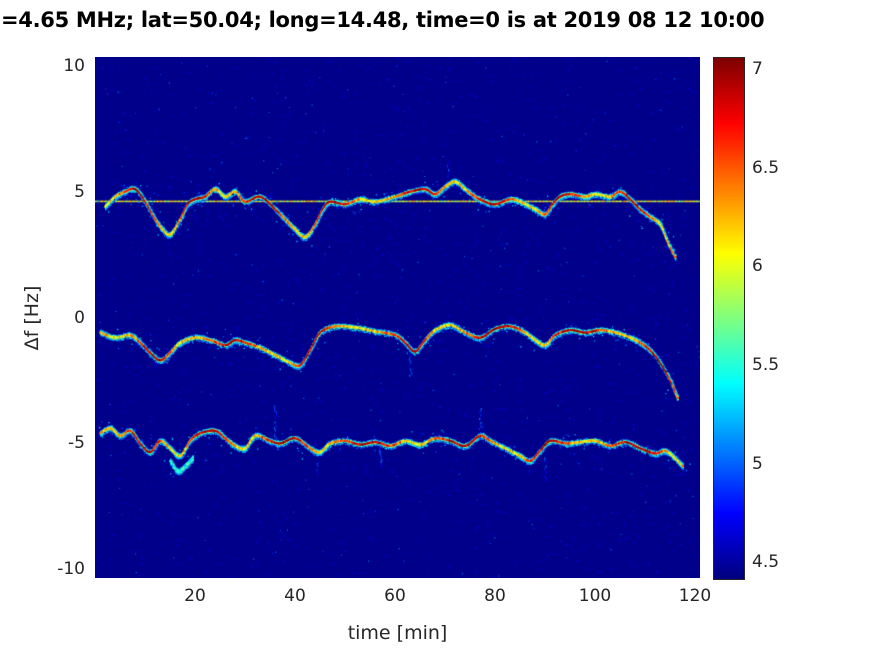 The image size is (875, 656). I want to click on y-tick-label: 0, so click(79, 317).